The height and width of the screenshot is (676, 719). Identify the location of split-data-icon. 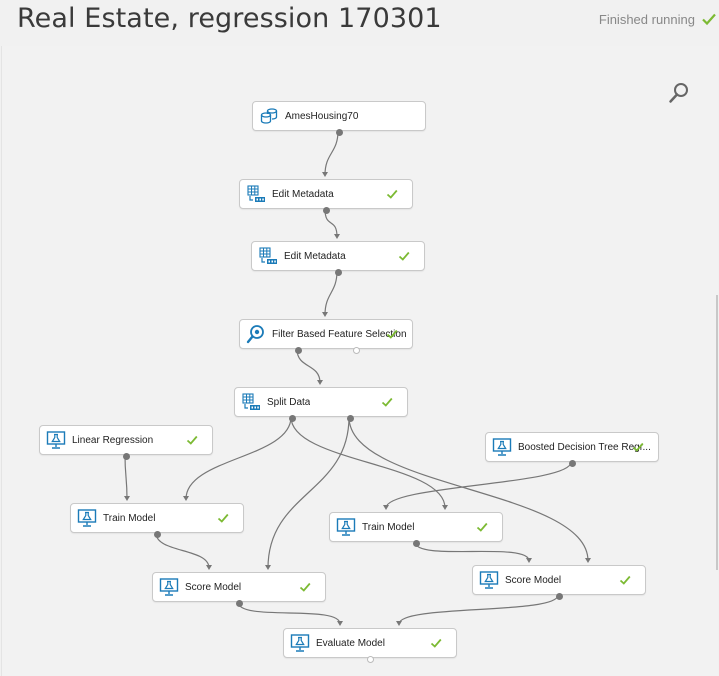
(251, 402).